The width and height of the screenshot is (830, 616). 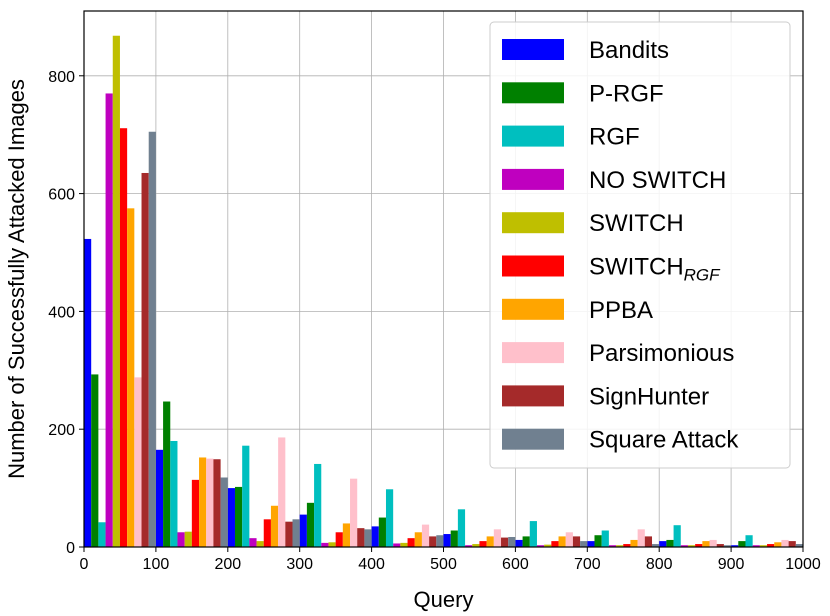 What do you see at coordinates (443, 564) in the screenshot?
I see `x-tick-label: 500` at bounding box center [443, 564].